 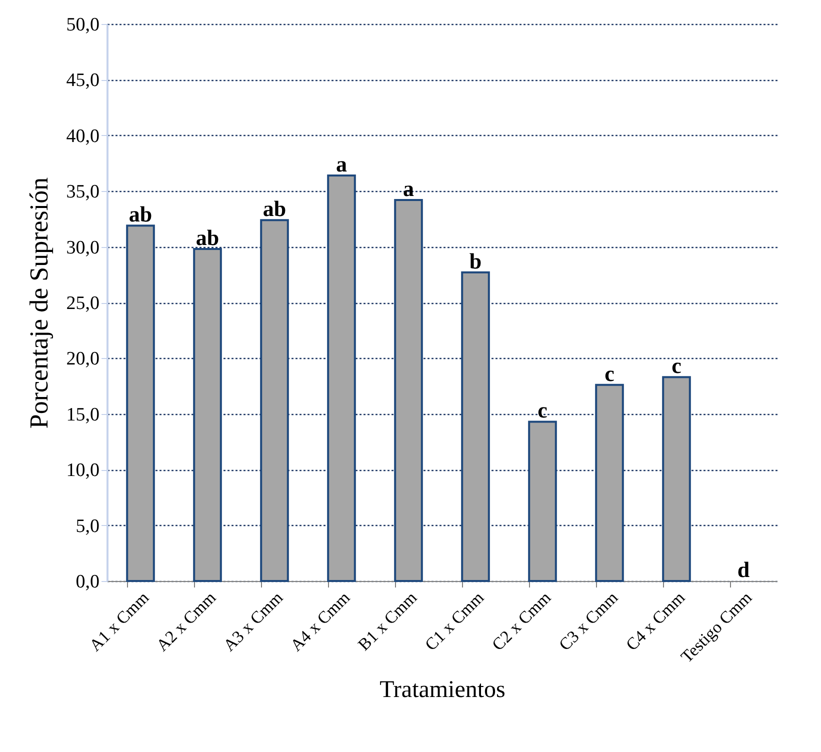 I want to click on y-tick-label: 35,0, so click(x=83, y=192).